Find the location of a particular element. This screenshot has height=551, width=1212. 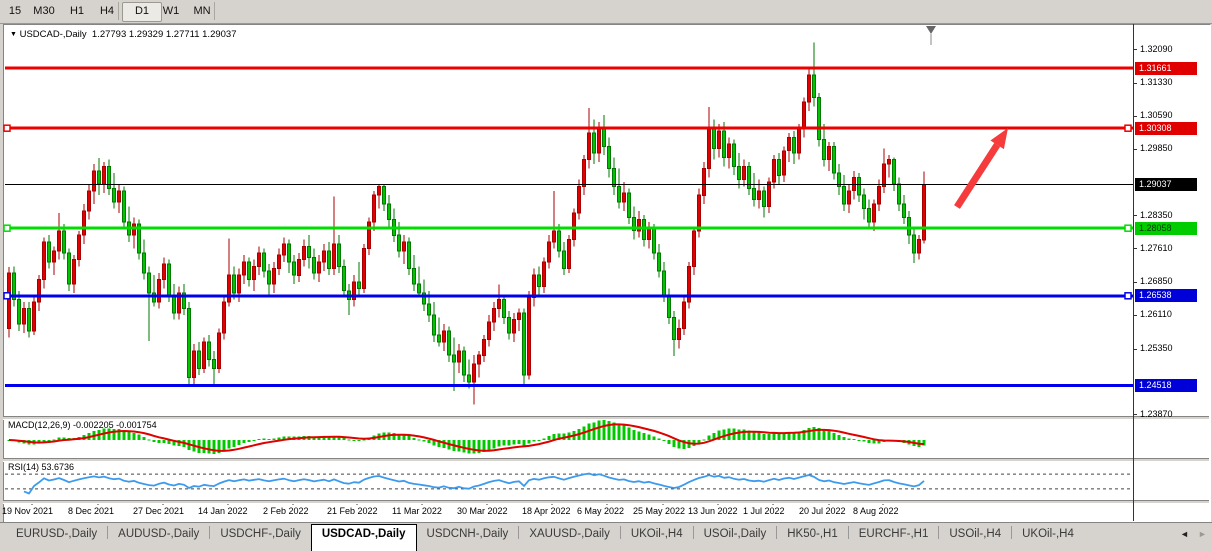

price-axis-label: 1.30590 is located at coordinates (1156, 115).